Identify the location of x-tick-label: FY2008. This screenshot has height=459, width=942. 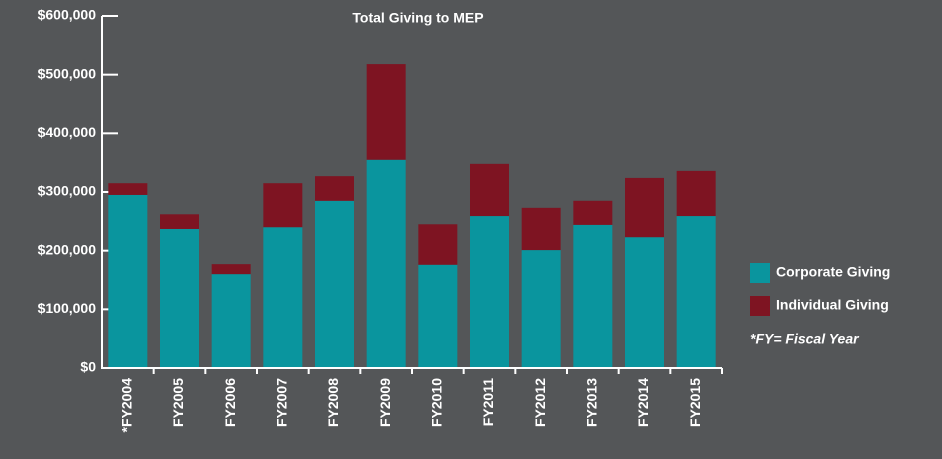
(333, 402).